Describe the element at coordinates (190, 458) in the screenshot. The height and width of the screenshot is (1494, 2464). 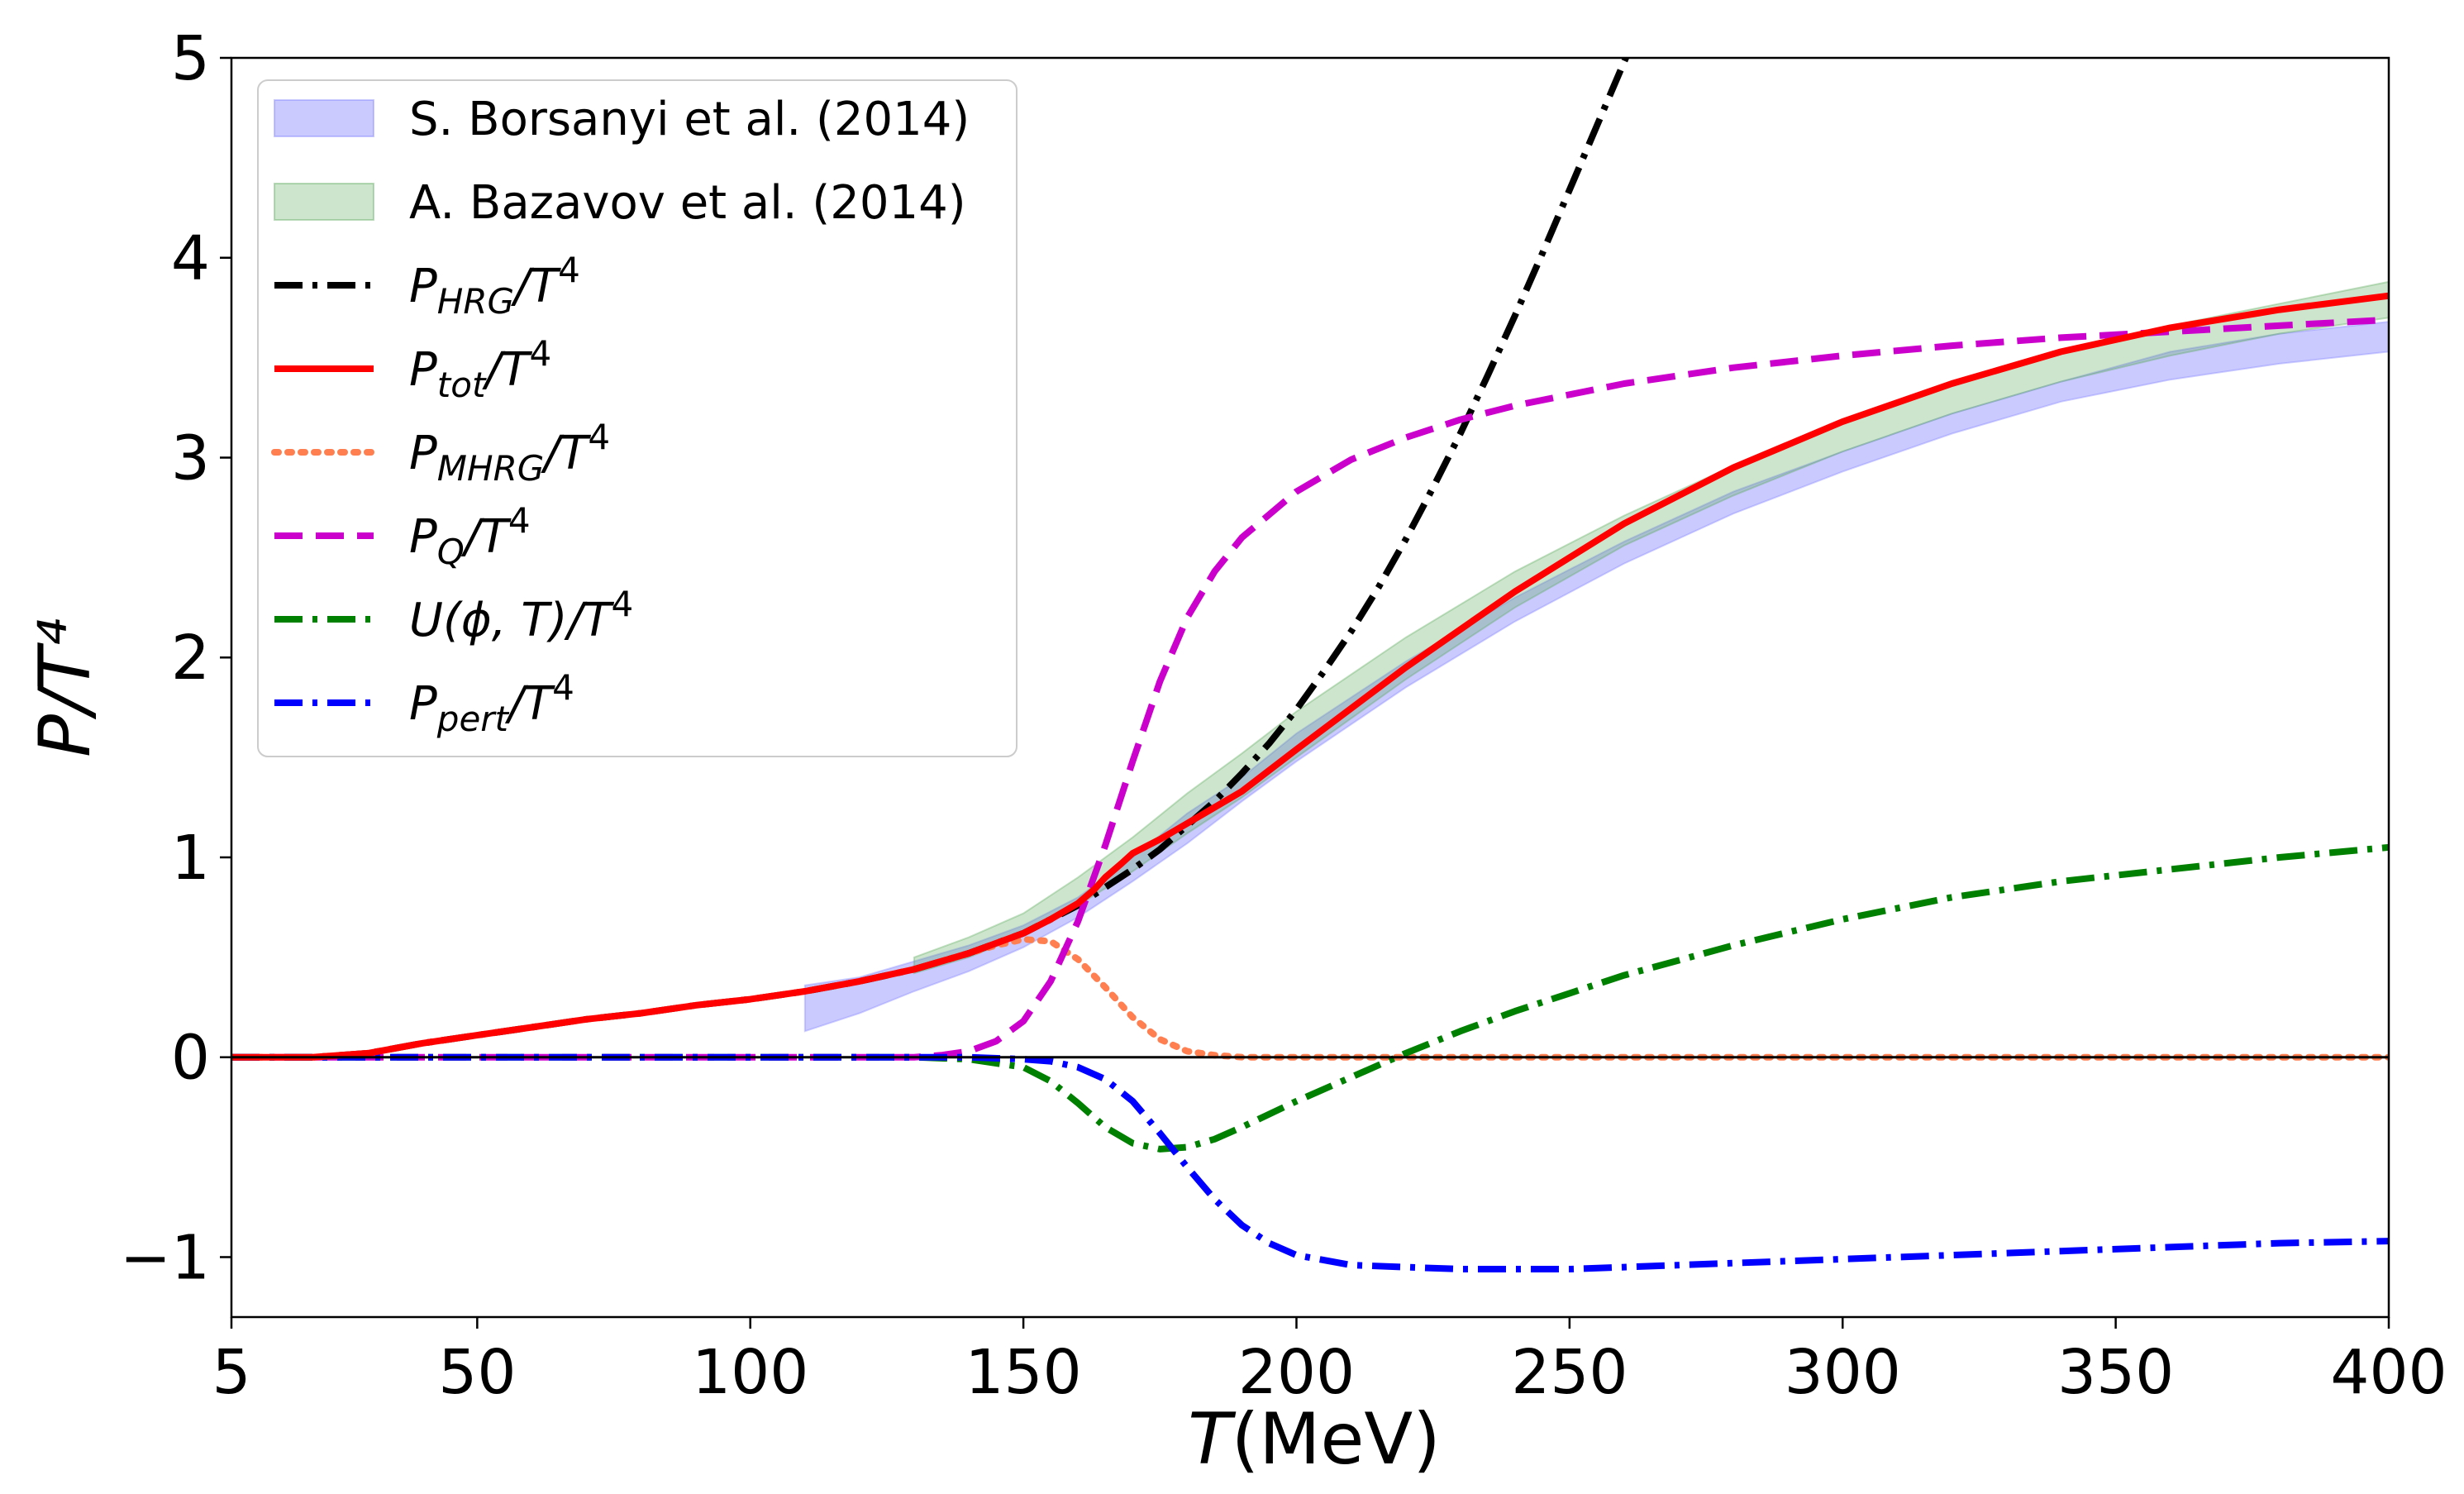
I see `y-tick-label: 3` at that location.